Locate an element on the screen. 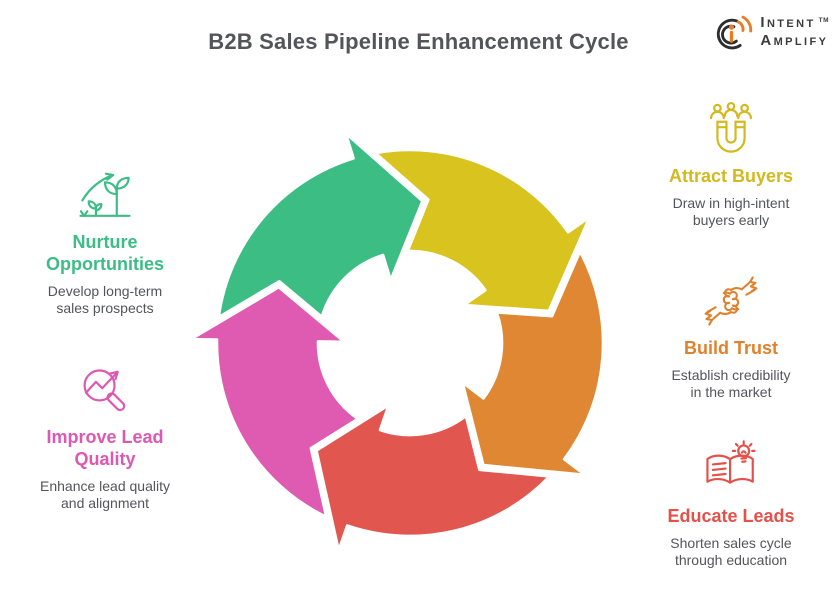  item-description: Establish credibility in the market is located at coordinates (731, 383).